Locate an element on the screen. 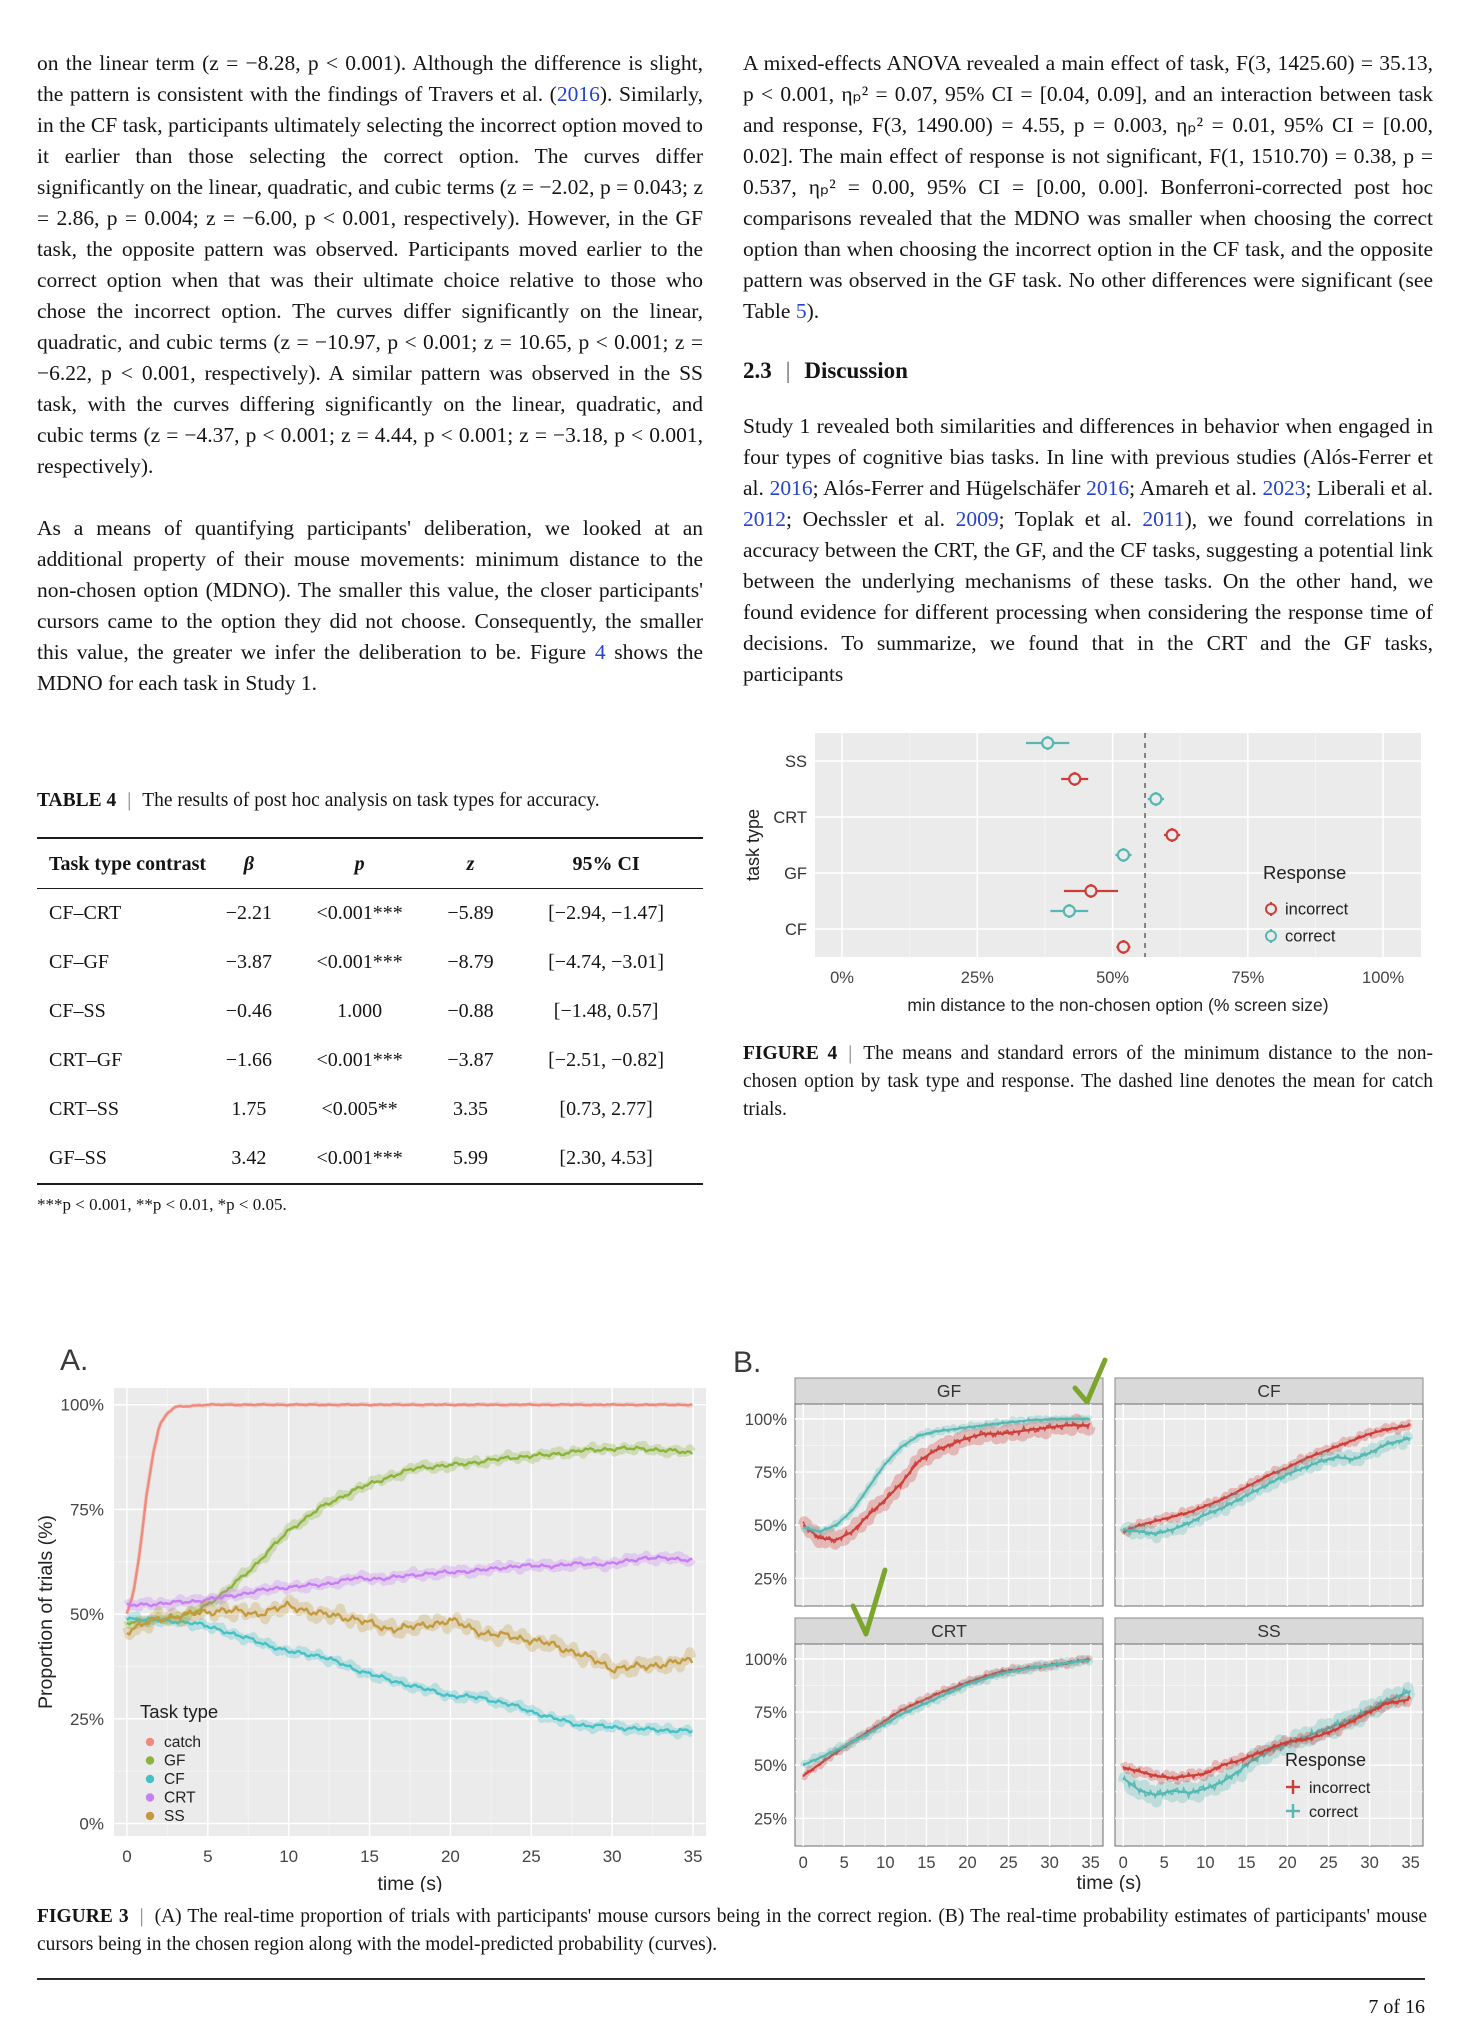  table-header-cell: 95% CI is located at coordinates (606, 863).